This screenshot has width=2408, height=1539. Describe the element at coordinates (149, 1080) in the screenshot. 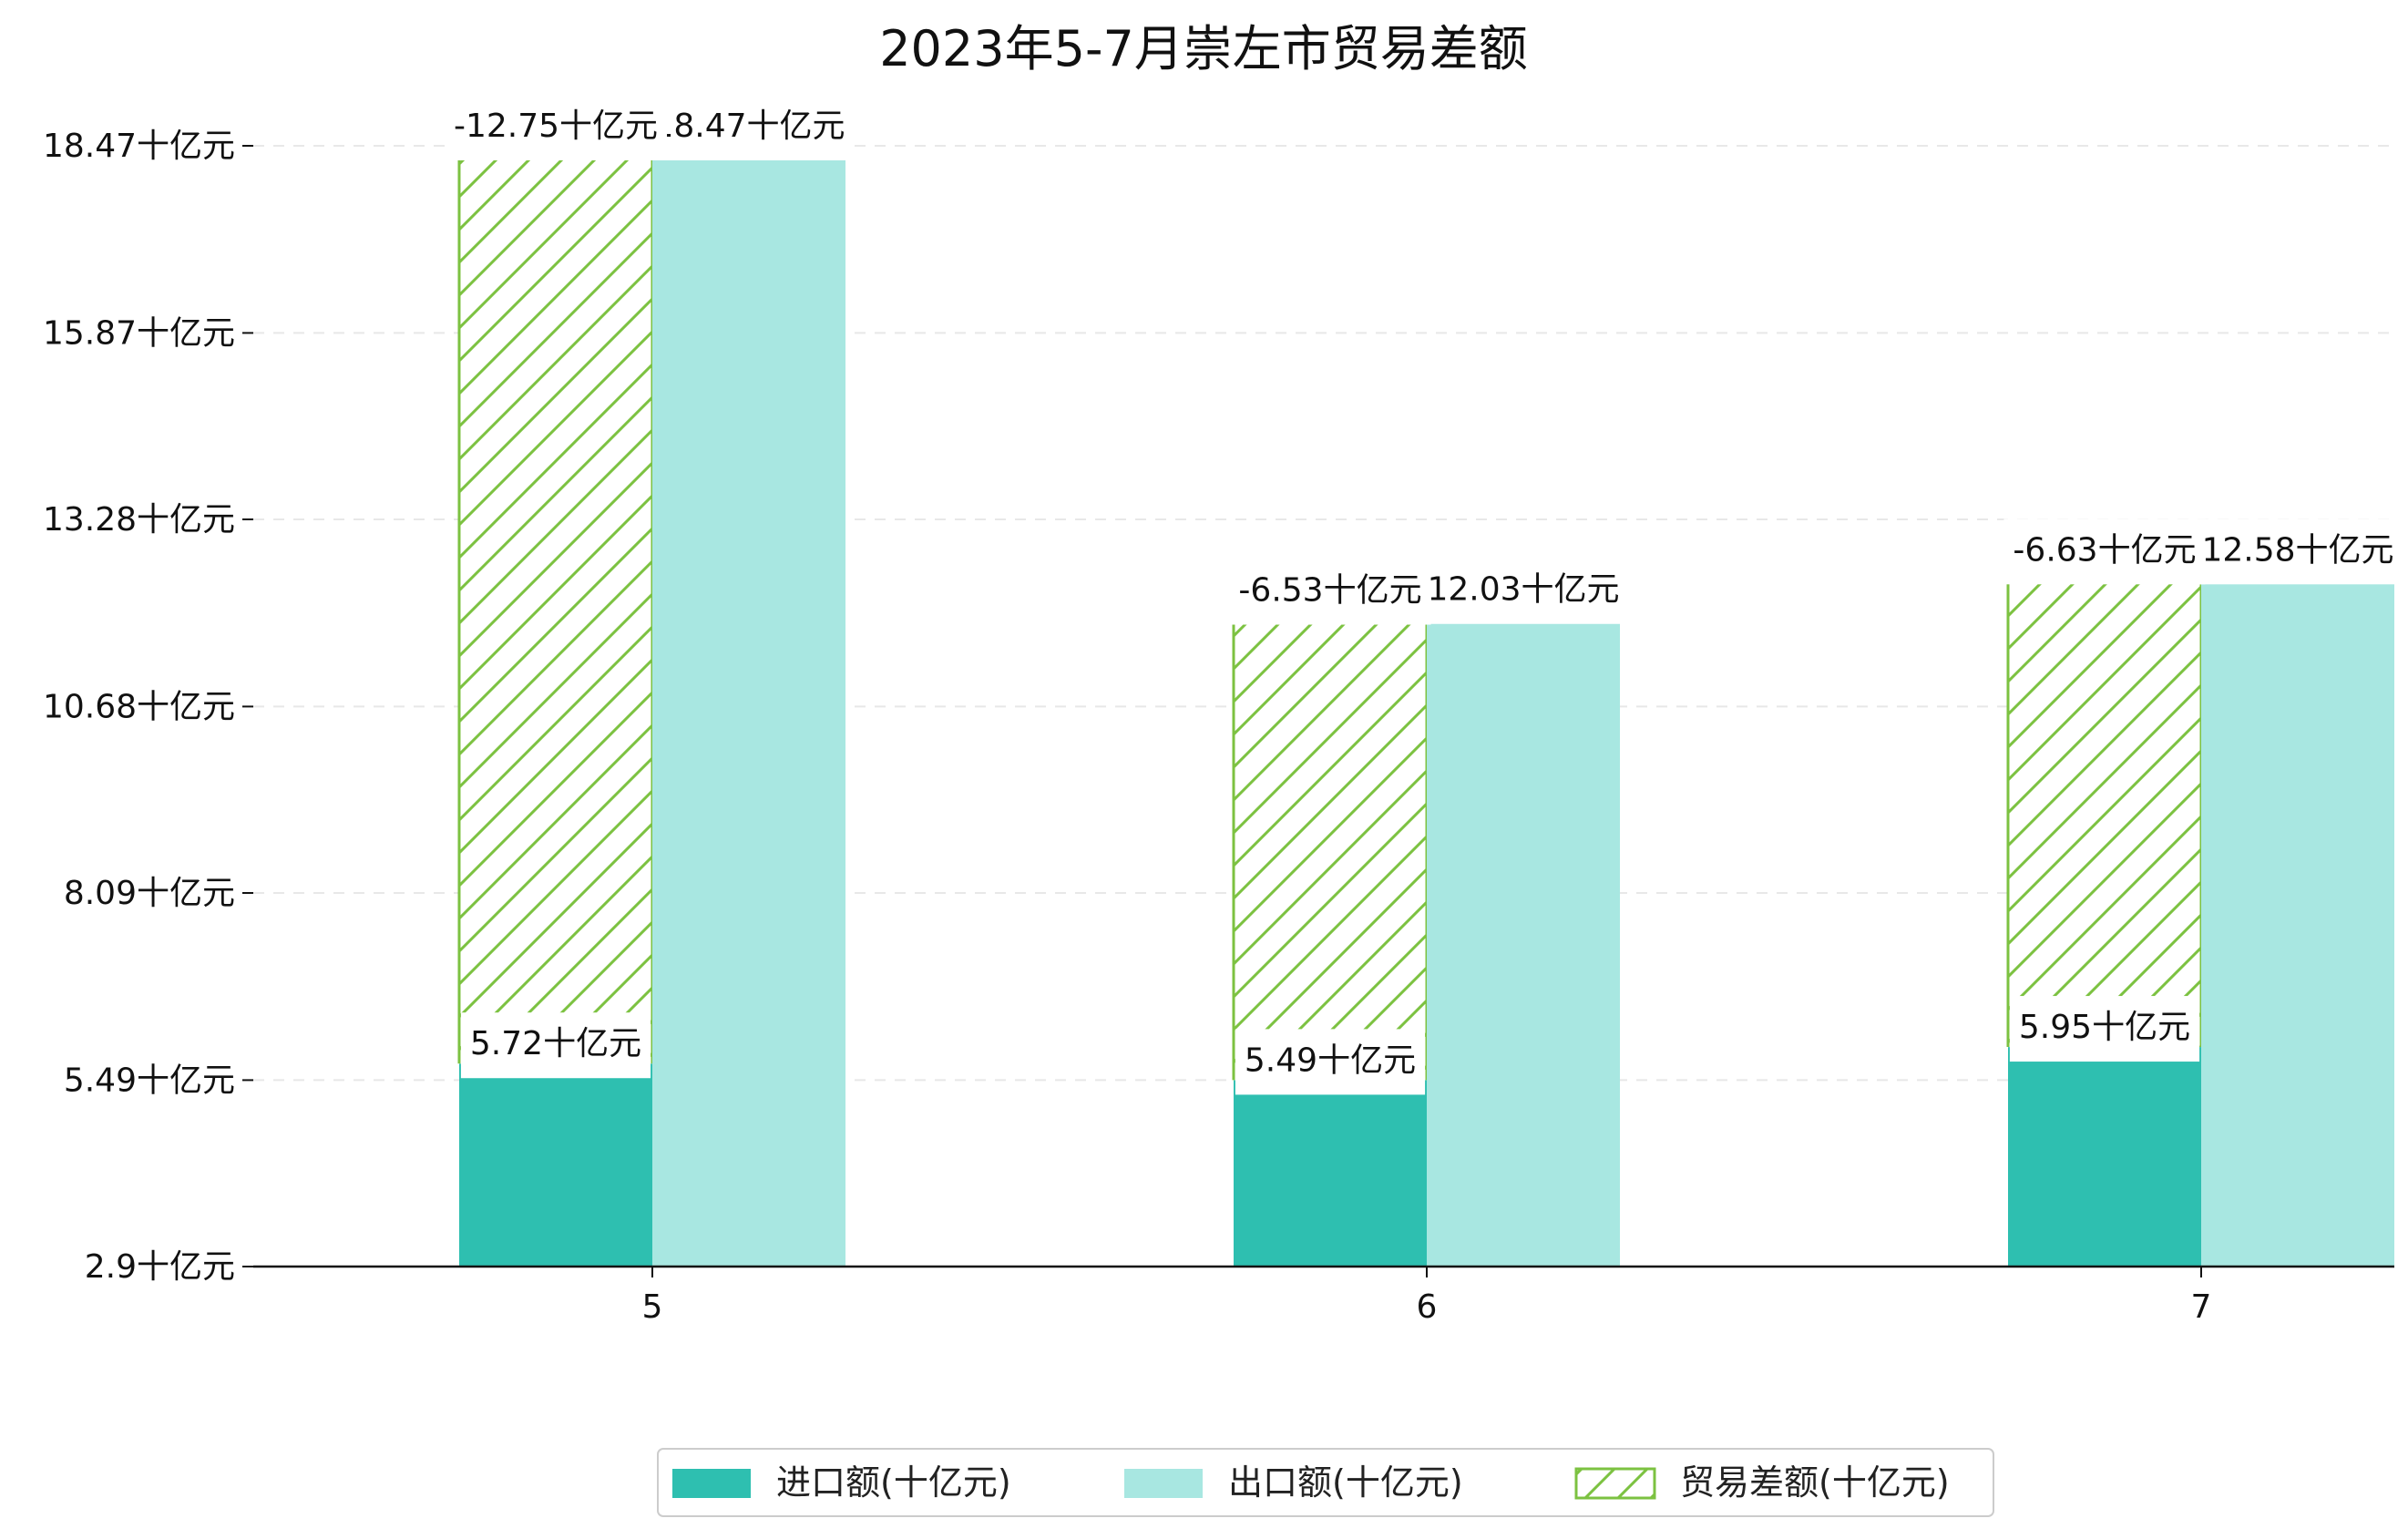

I see `y-tick-label: 5.49十亿元` at that location.